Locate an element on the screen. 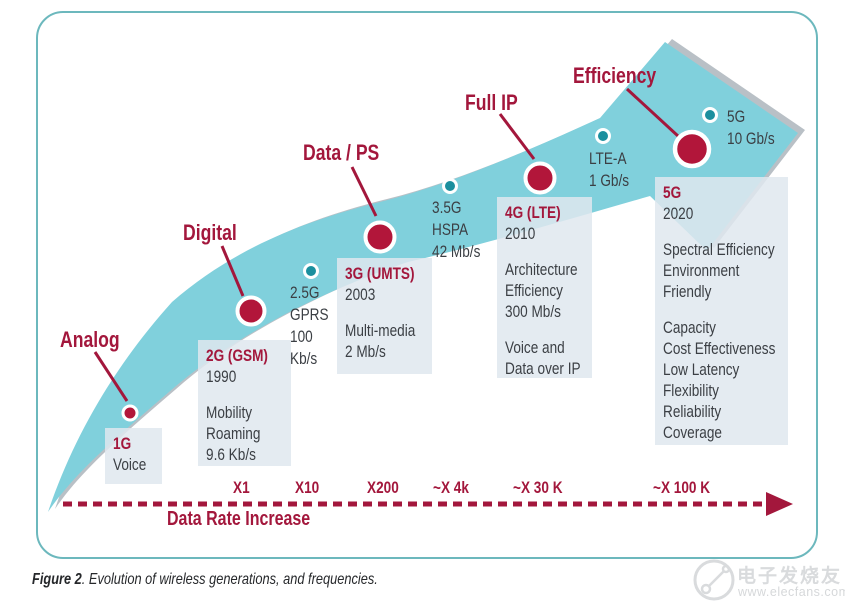 The width and height of the screenshot is (845, 607). axis-multiplier-x10: X10 is located at coordinates (307, 487).